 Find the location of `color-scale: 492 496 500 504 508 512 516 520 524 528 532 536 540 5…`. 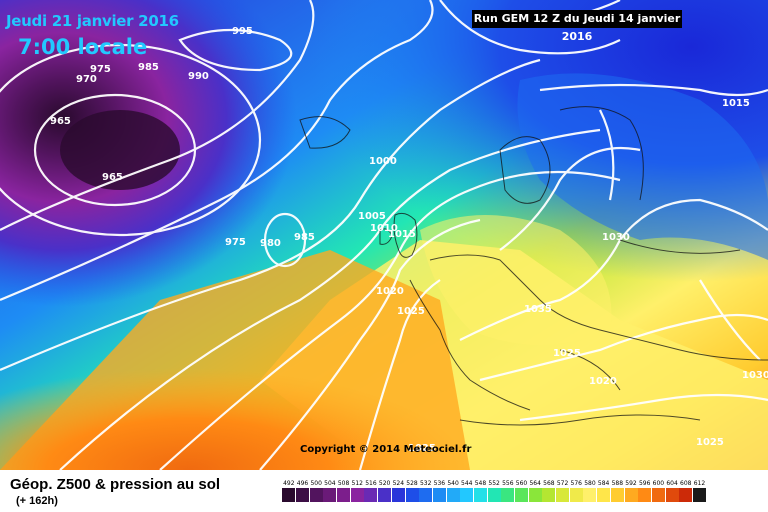

color-scale: 492 496 500 504 508 512 516 520 524 528 532 536 540 5… is located at coordinates (494, 490).